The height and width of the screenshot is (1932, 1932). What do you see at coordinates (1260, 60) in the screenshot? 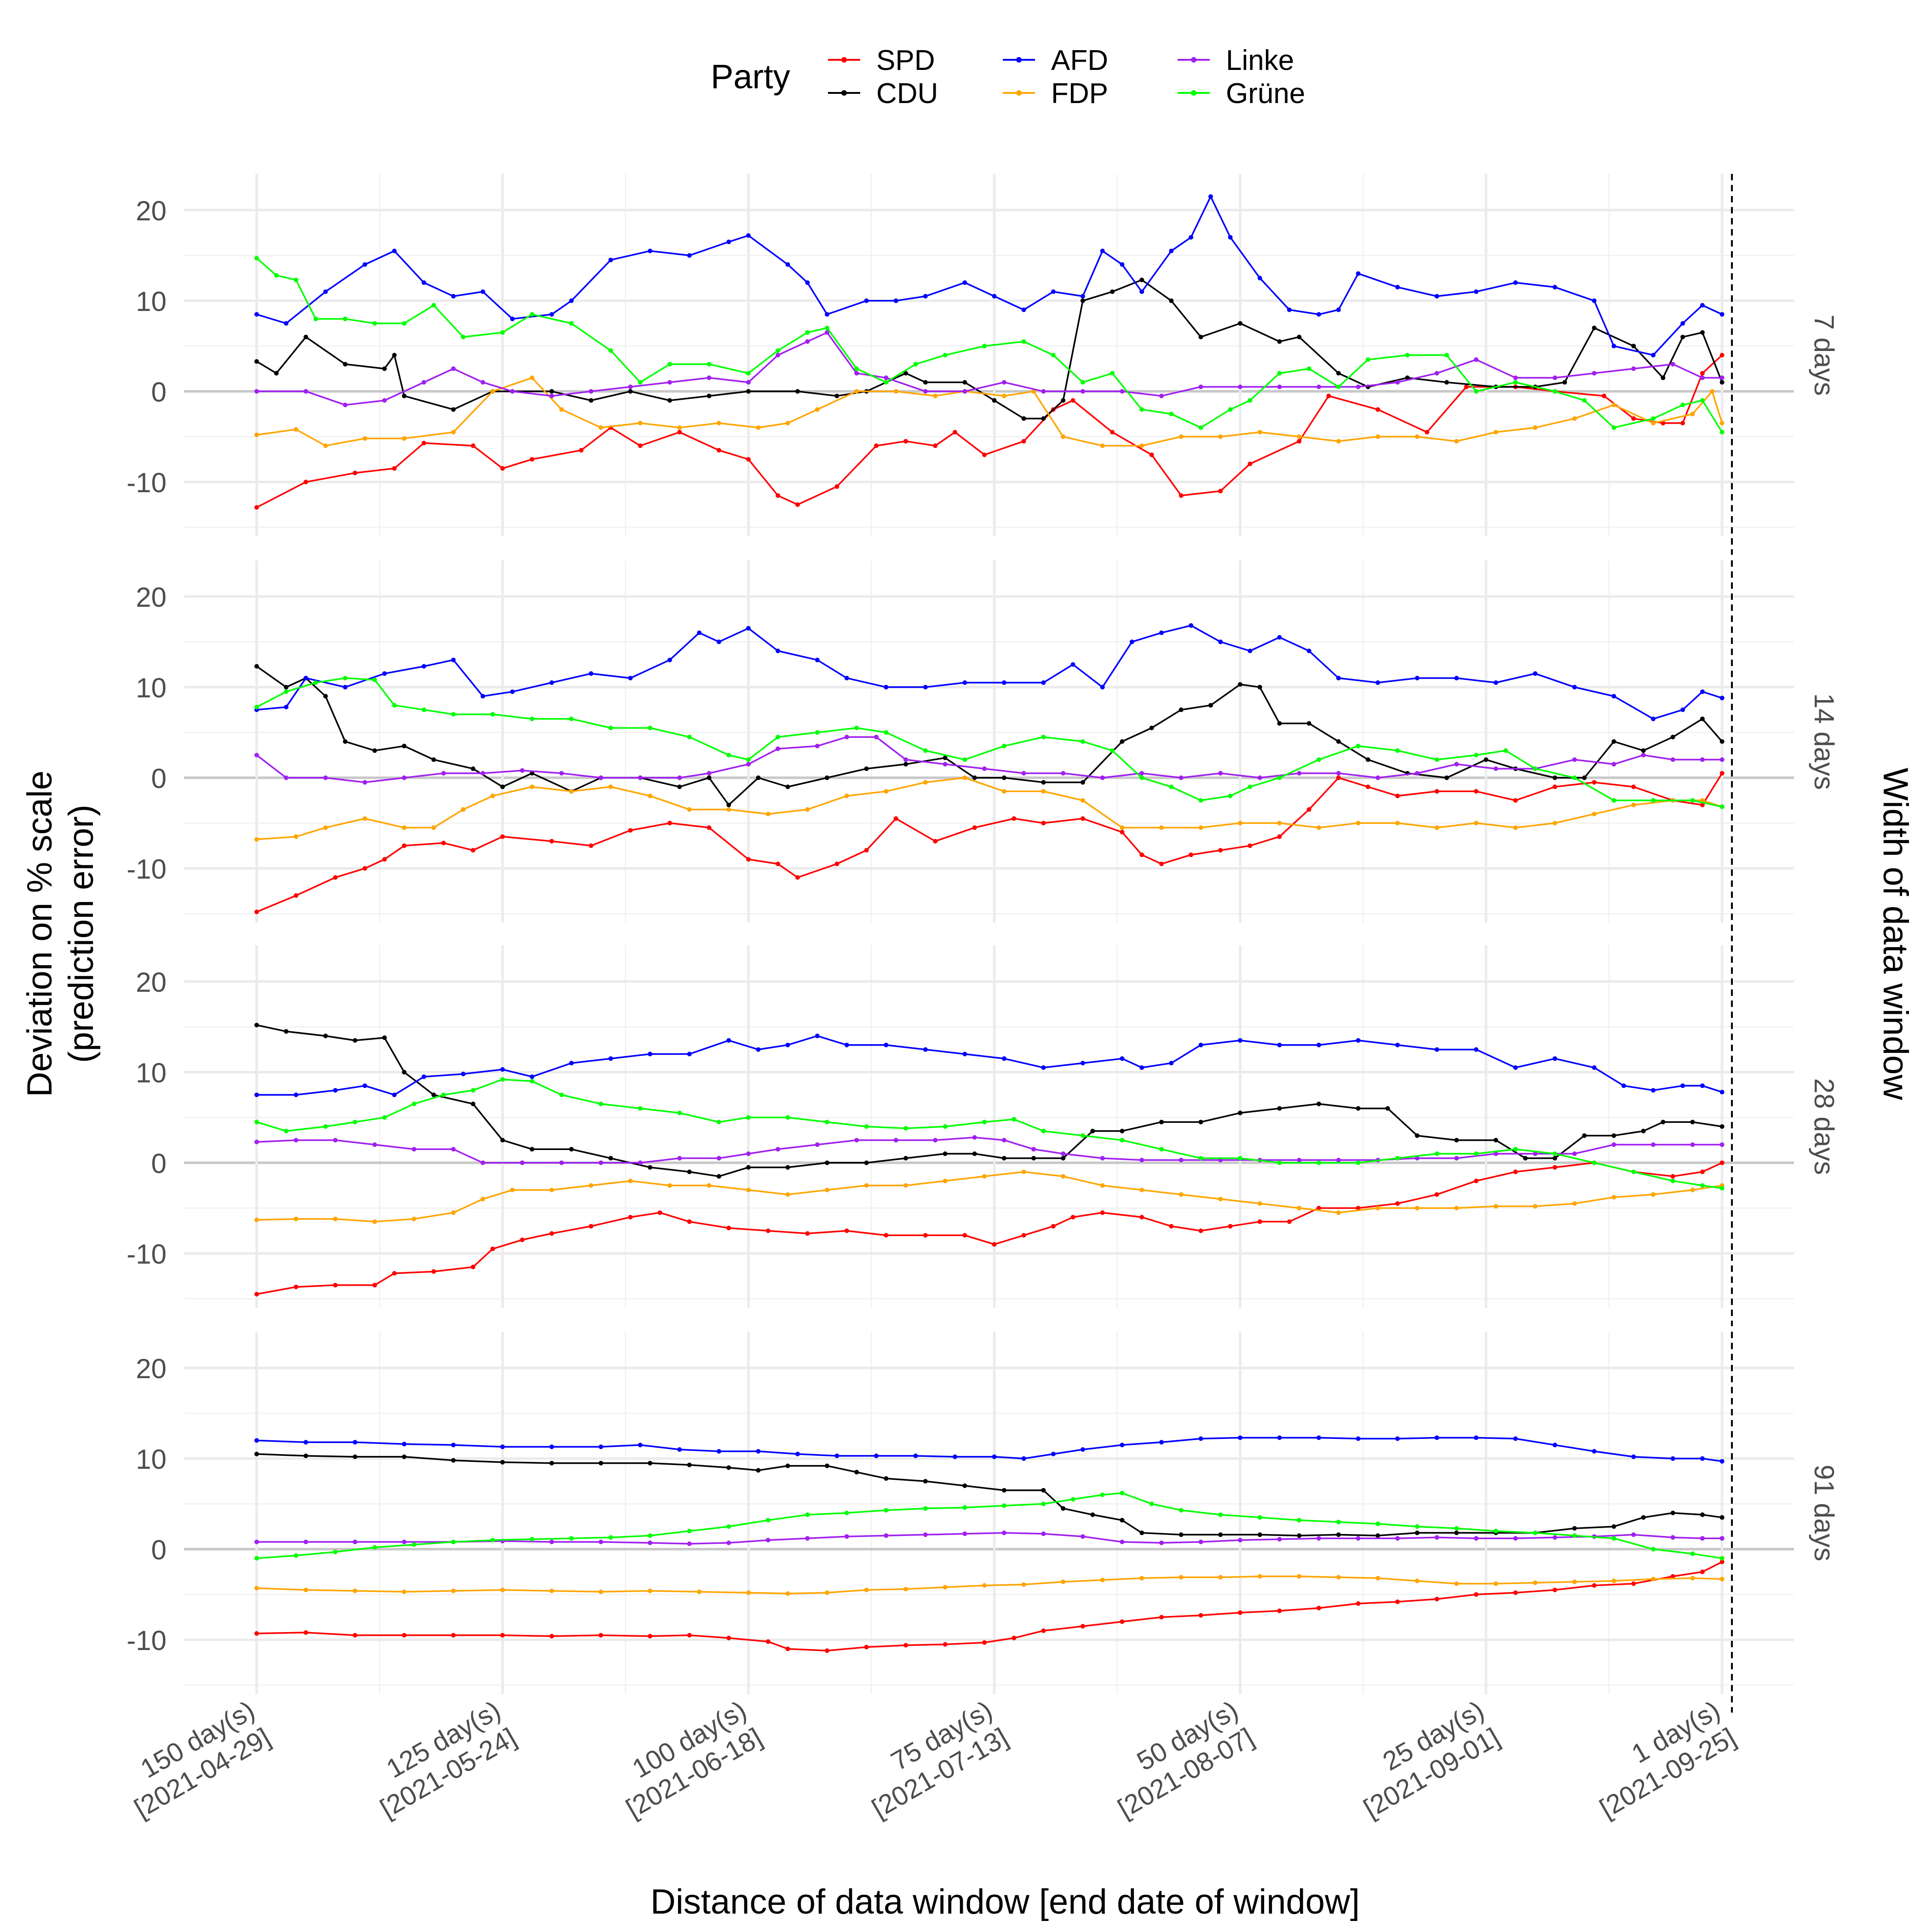
I see `legend-label: Linke` at bounding box center [1260, 60].